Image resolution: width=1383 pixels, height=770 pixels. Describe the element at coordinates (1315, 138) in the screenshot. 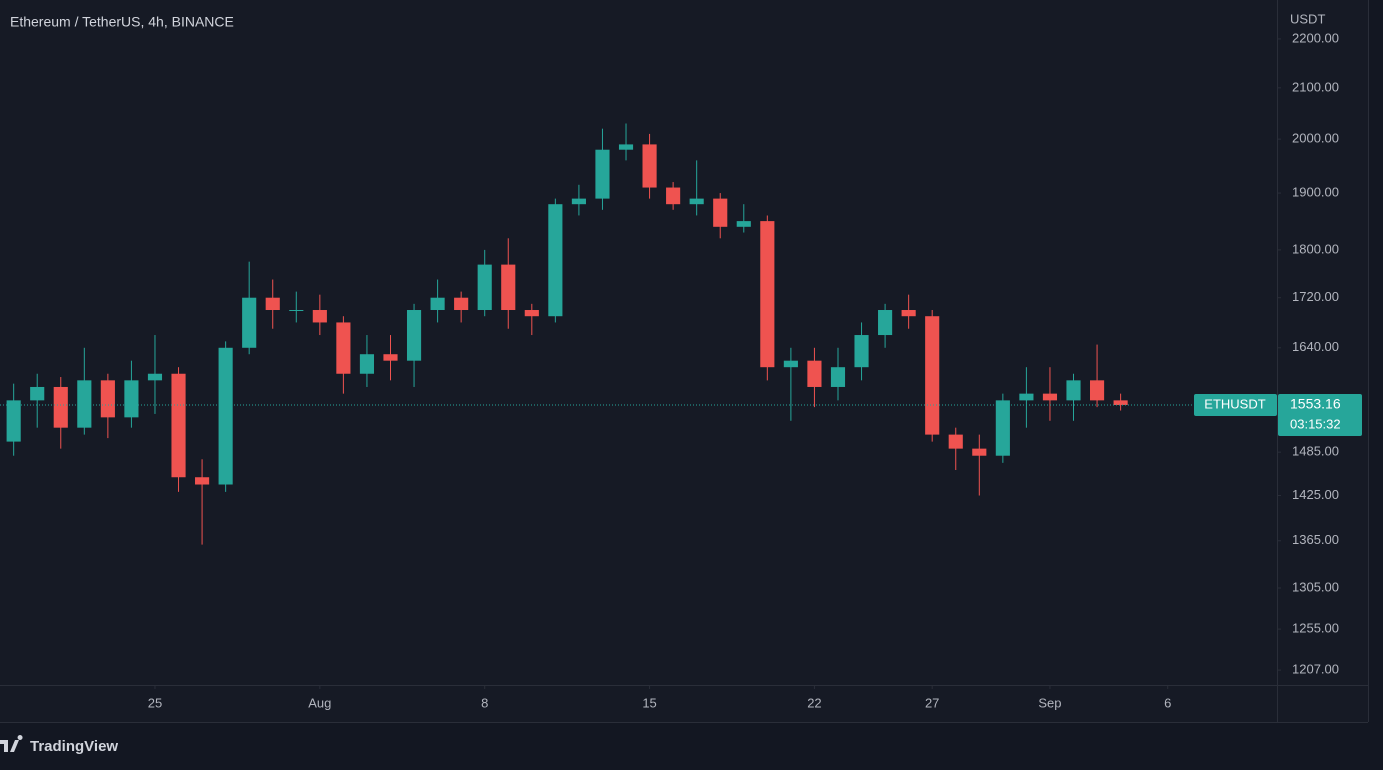

I see `y-tick-label: 2000.00` at that location.